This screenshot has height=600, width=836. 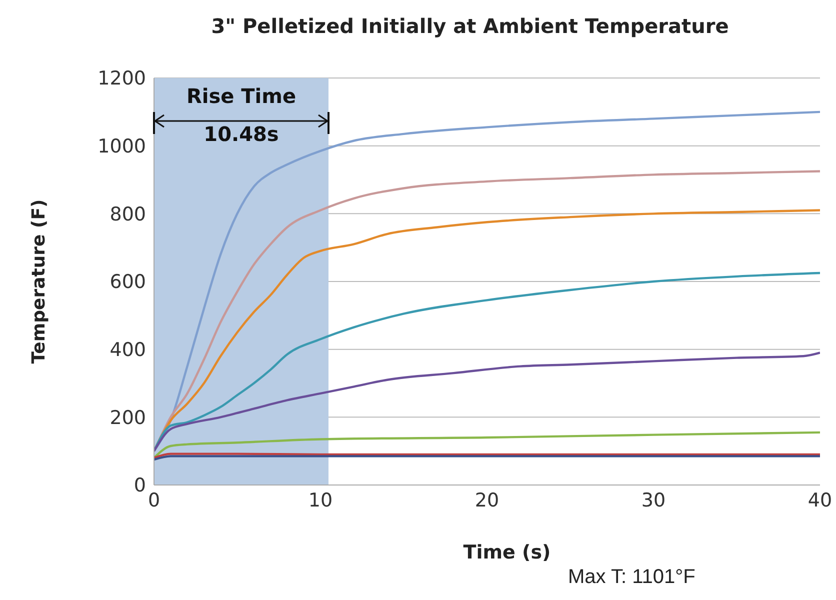 What do you see at coordinates (470, 26) in the screenshot?
I see `chart-title: 3" Pelletized Initially at Ambient Temperature` at bounding box center [470, 26].